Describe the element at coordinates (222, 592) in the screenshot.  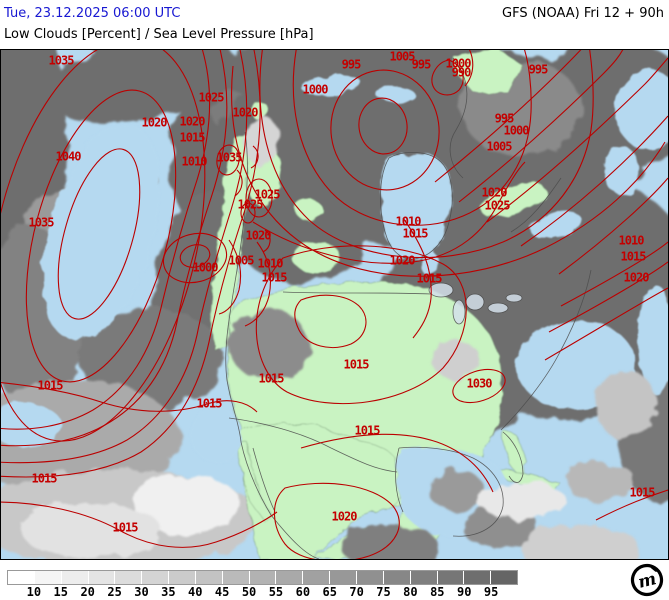
I see `colorbar-label: 45` at that location.